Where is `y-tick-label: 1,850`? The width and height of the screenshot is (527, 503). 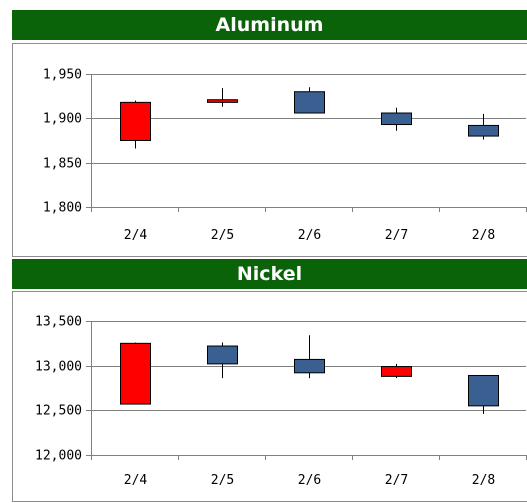
y-tick-label: 1,850 is located at coordinates (62, 164).